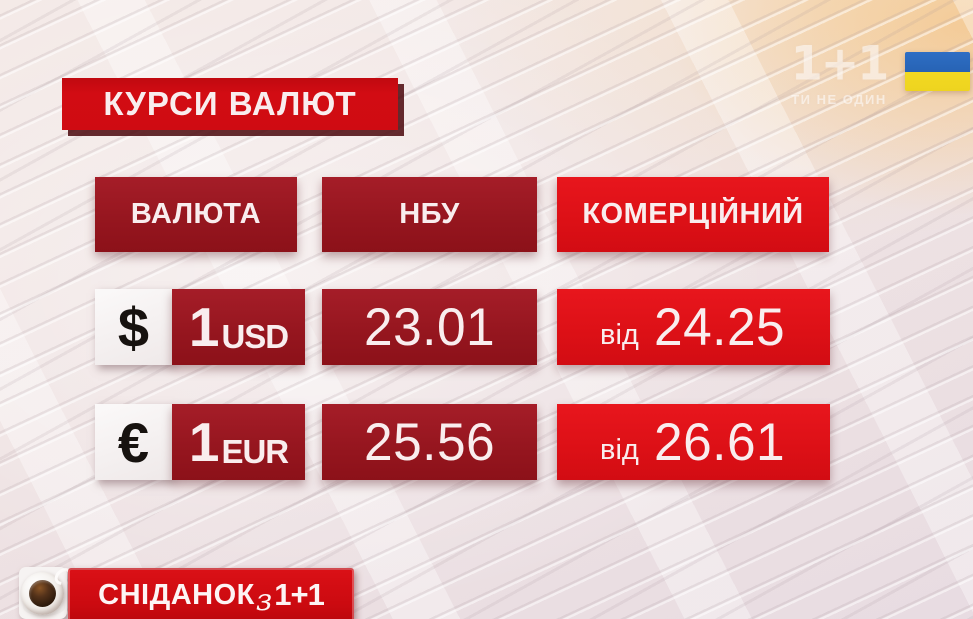  I want to click on nbu-rate-usd: 23.01, so click(429, 327).